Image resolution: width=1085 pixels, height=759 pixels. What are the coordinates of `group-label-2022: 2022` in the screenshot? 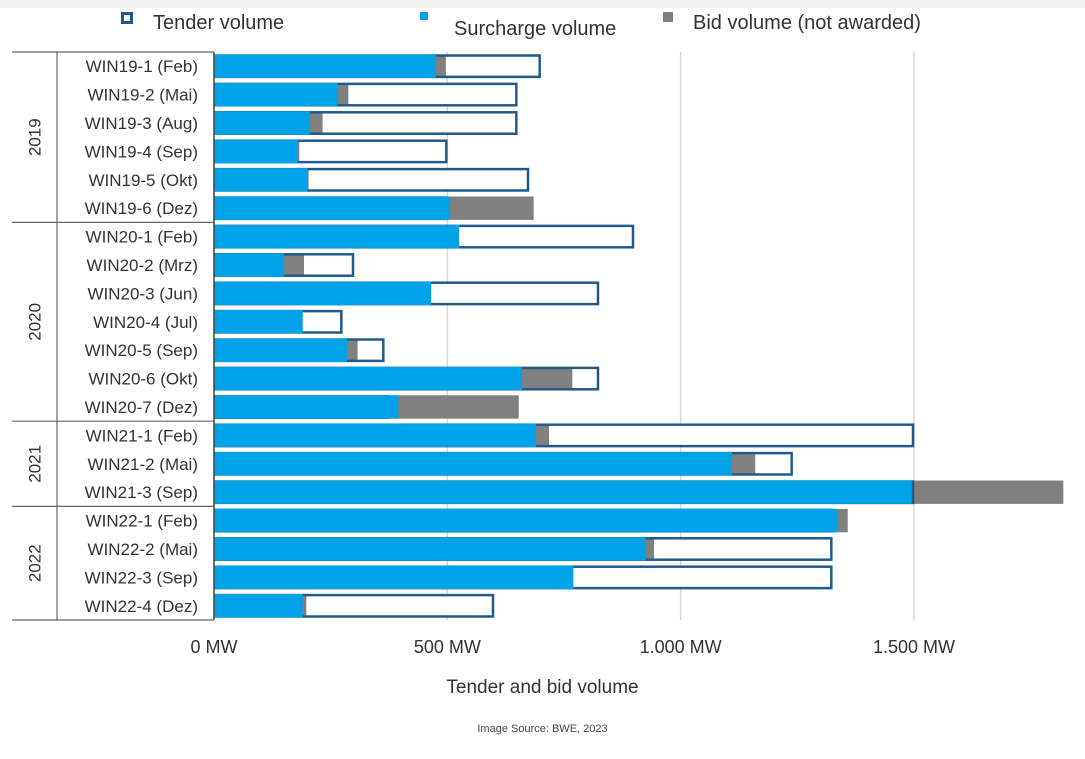 It's located at (34, 563).